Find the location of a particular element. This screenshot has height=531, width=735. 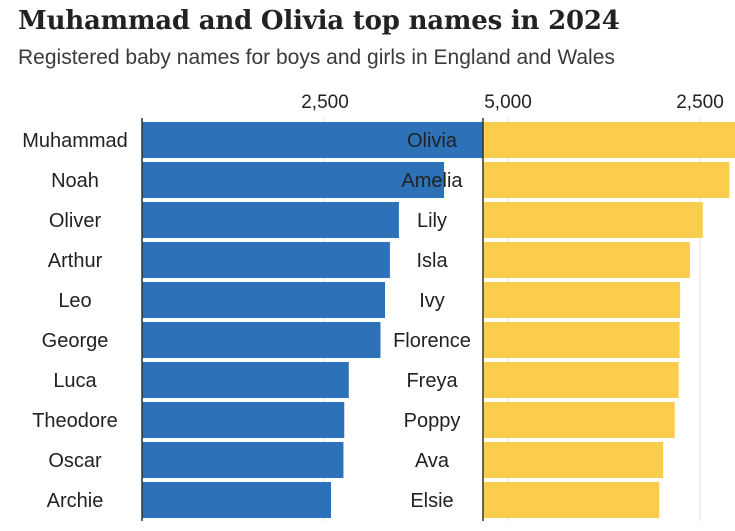

boys-bar-arthur is located at coordinates (266, 260).